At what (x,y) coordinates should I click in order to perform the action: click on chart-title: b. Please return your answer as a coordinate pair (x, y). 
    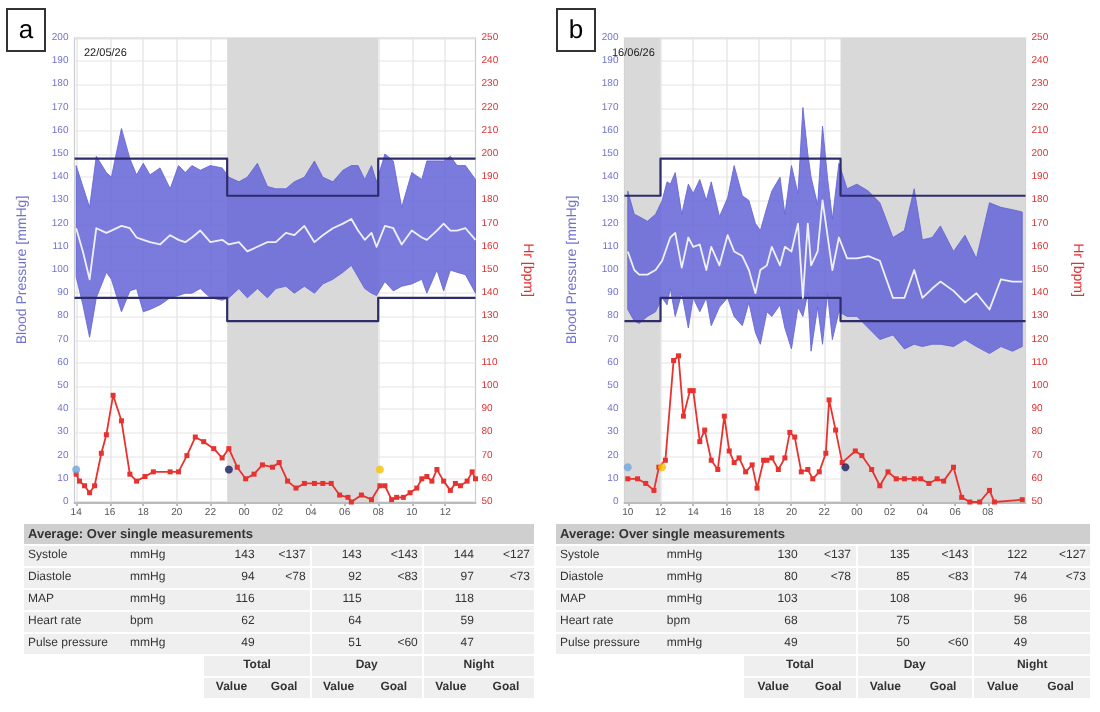
    Looking at the image, I should click on (576, 30).